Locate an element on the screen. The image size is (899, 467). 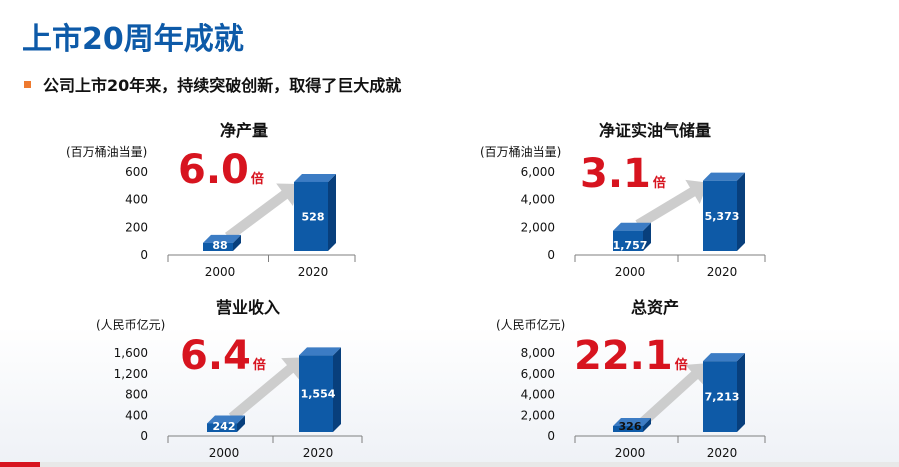
chart3-y-tick-label: 2,000 is located at coordinates (538, 415).